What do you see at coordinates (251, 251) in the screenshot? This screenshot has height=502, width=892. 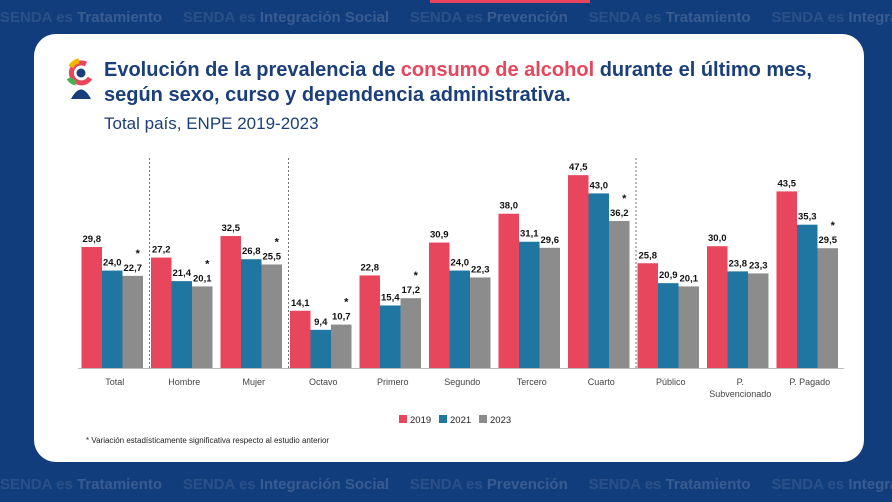 I see `data-label: 26,8` at bounding box center [251, 251].